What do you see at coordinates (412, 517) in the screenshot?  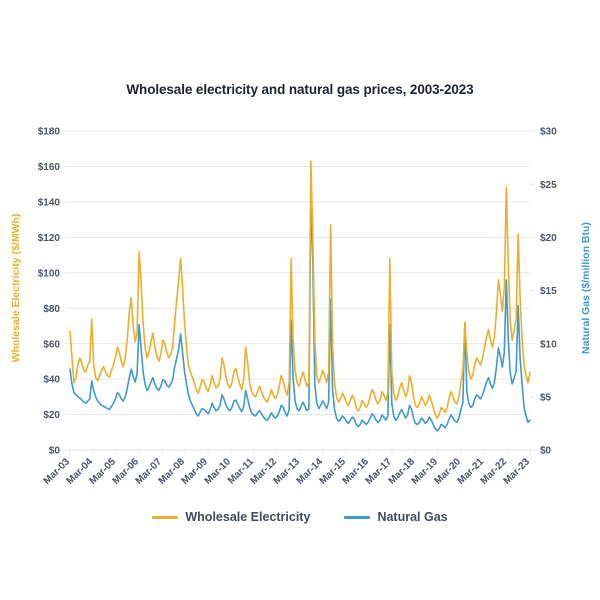 I see `legend-label-natural-gas: Natural Gas` at bounding box center [412, 517].